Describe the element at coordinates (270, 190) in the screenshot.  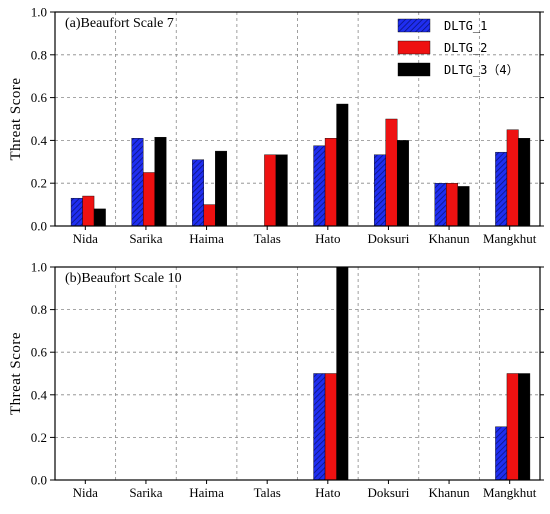
I see `bar-2-talas` at that location.